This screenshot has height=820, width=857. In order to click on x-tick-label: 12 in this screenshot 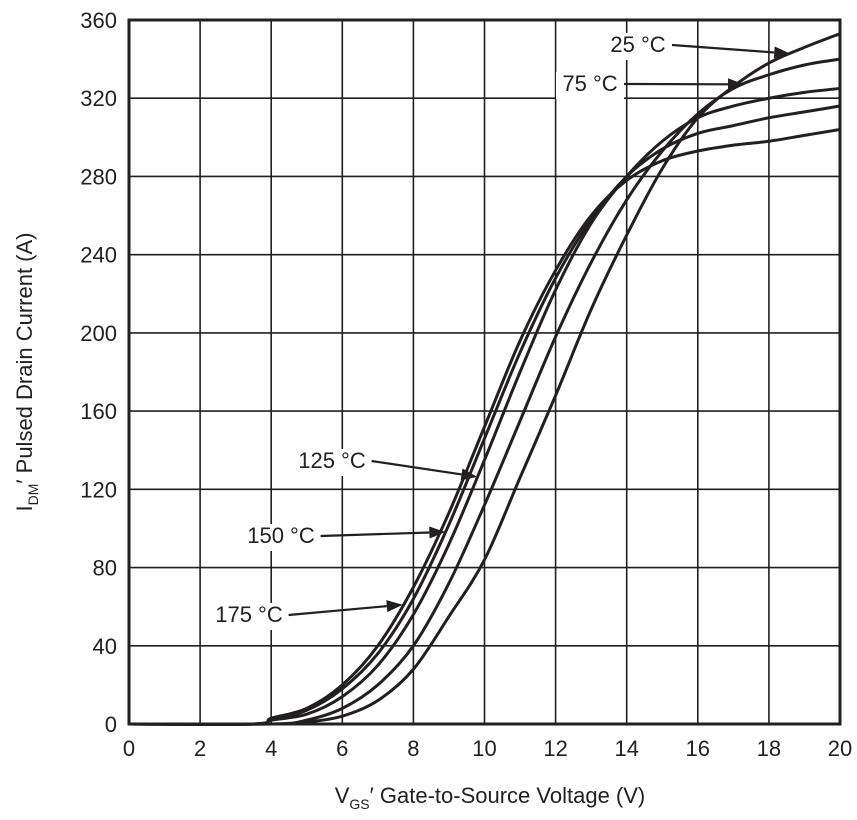, I will do `click(555, 748)`.